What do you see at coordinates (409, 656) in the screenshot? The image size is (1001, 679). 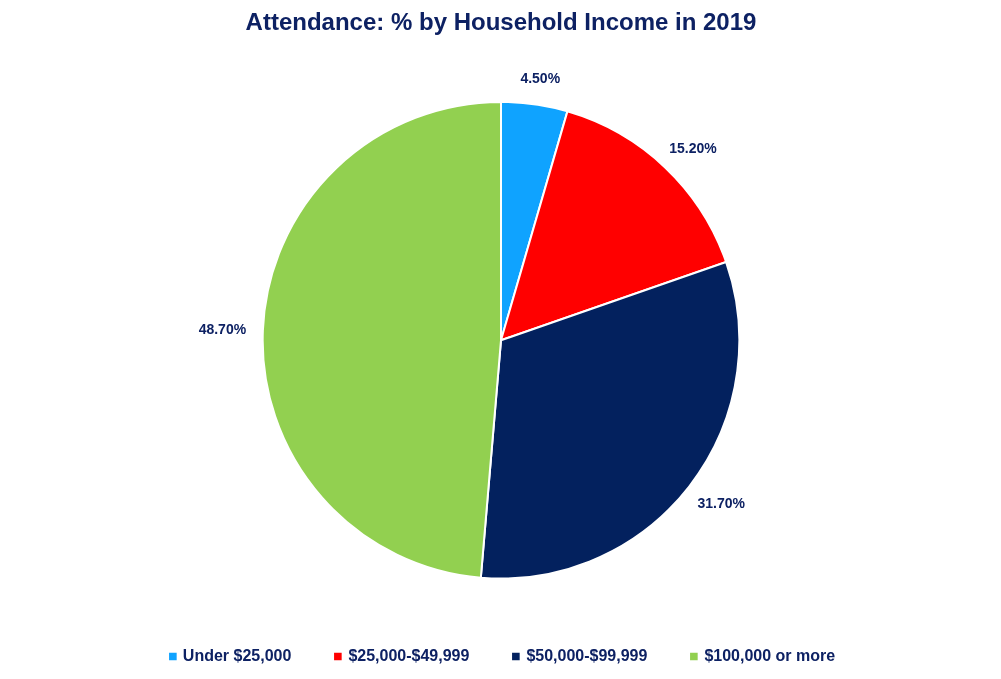 I see `legend-label: $25,000-$49,999` at bounding box center [409, 656].